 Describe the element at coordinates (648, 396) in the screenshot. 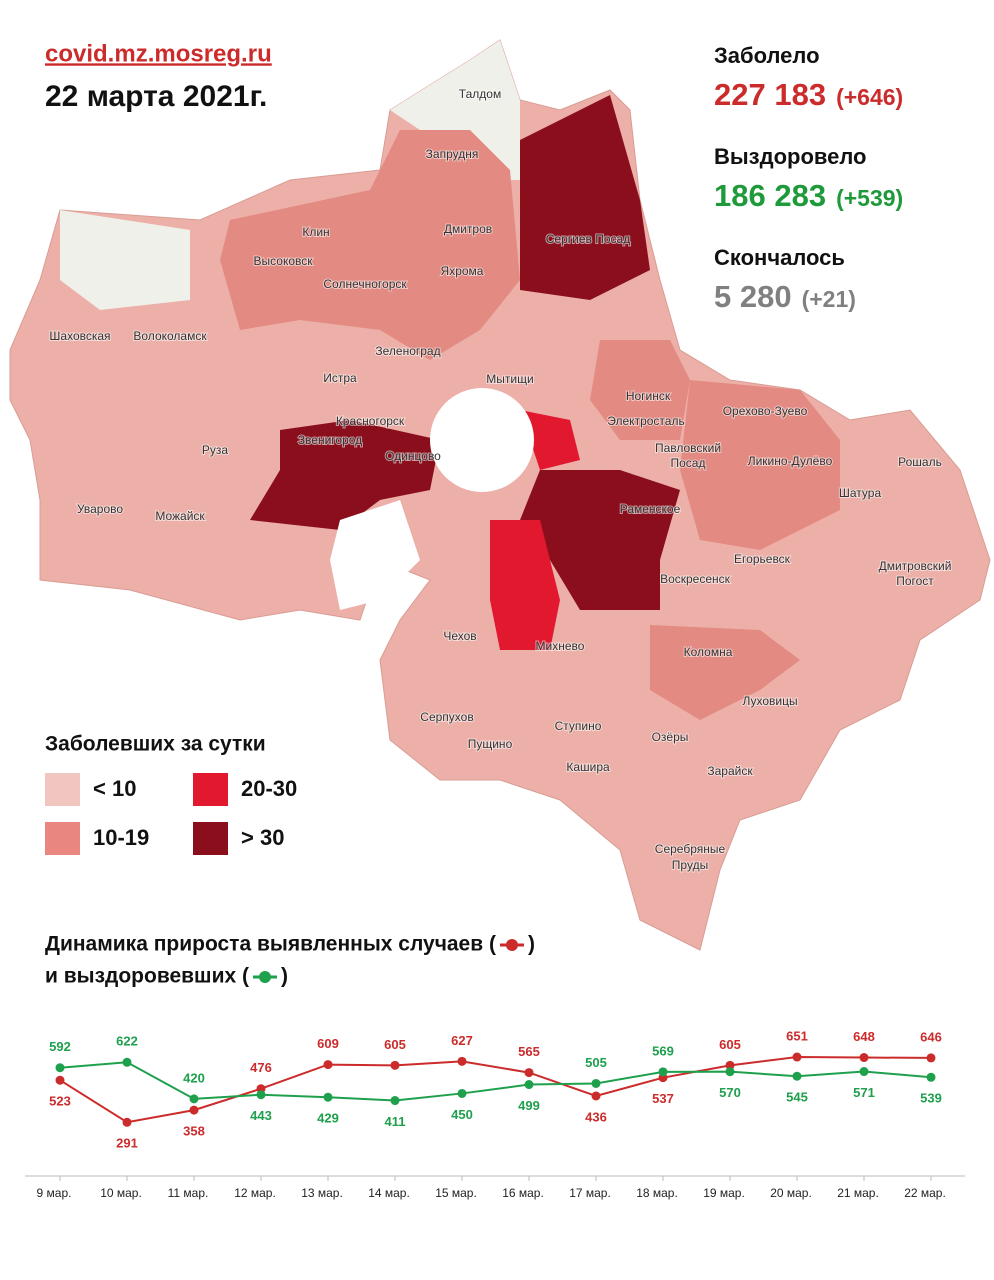

I see `map-label: Ногинск` at that location.